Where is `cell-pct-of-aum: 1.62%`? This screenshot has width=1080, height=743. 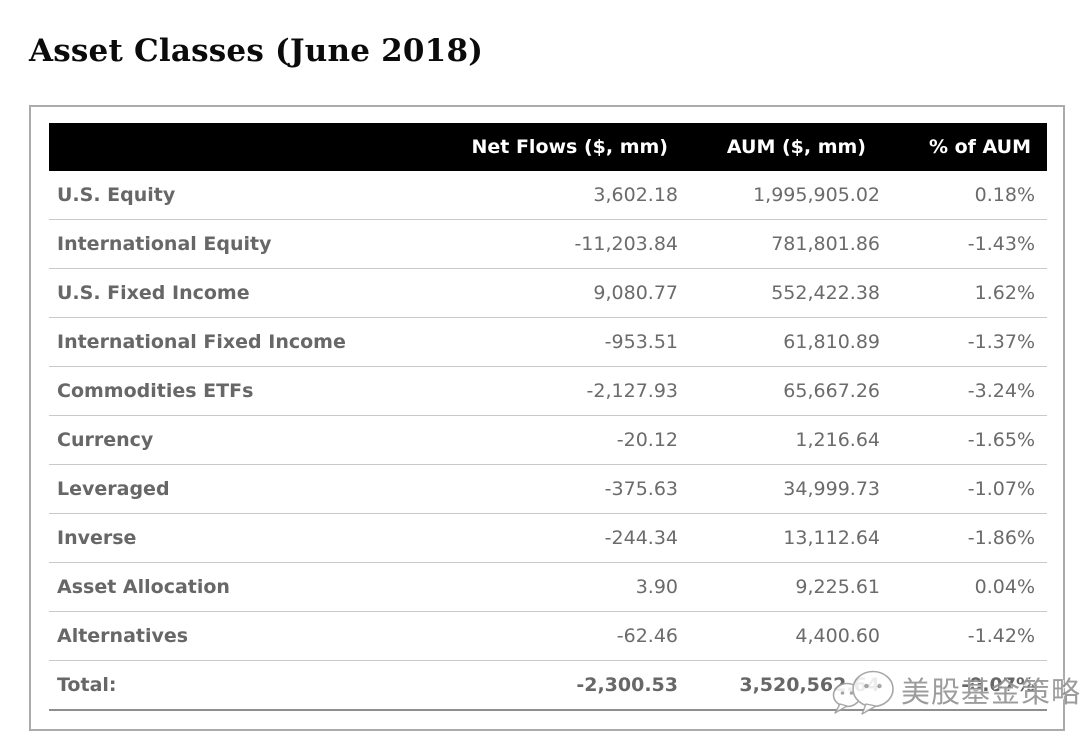
cell-pct-of-aum: 1.62% is located at coordinates (969, 293).